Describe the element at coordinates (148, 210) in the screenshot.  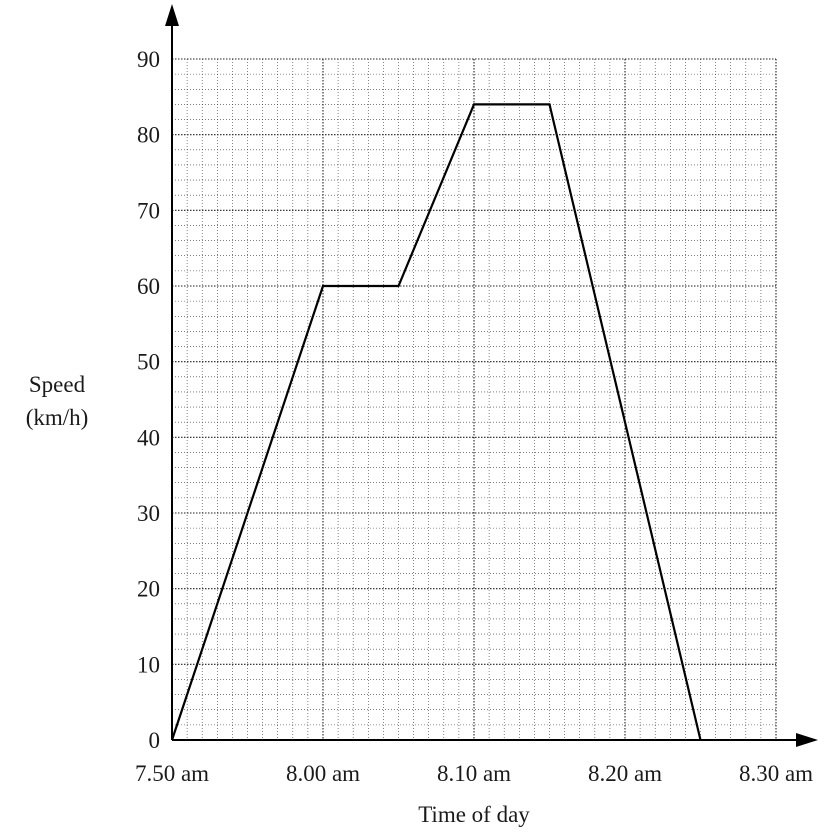
I see `y-tick-label: 70` at that location.